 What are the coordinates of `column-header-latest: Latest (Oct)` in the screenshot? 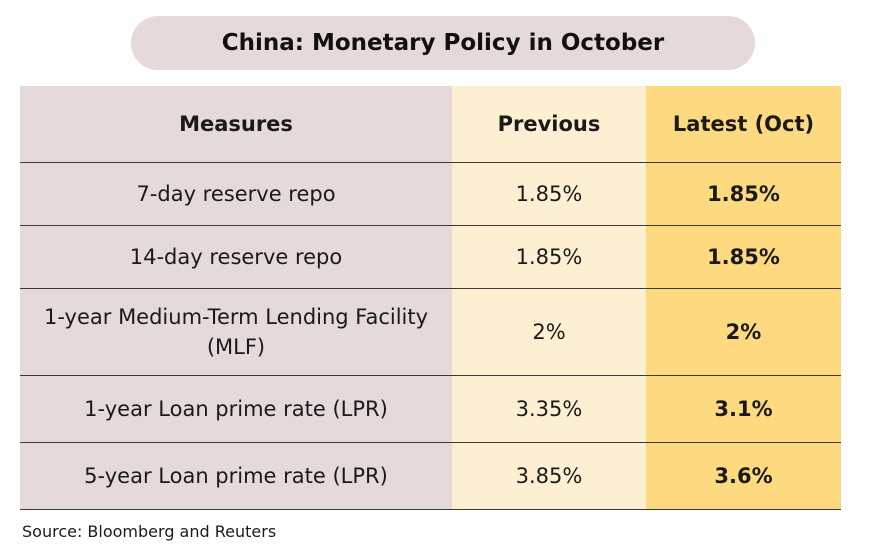 It's located at (743, 124).